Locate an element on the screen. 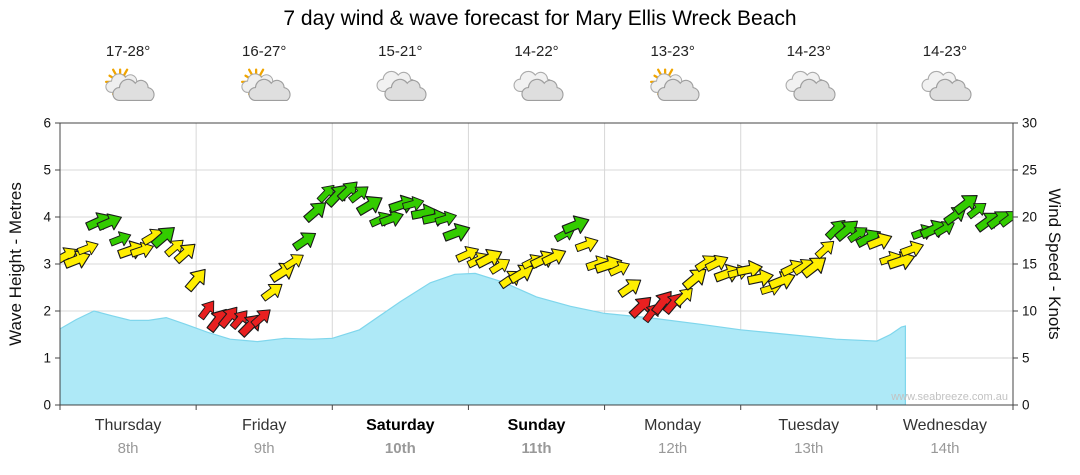  temperature-range: 17-28° is located at coordinates (128, 51).